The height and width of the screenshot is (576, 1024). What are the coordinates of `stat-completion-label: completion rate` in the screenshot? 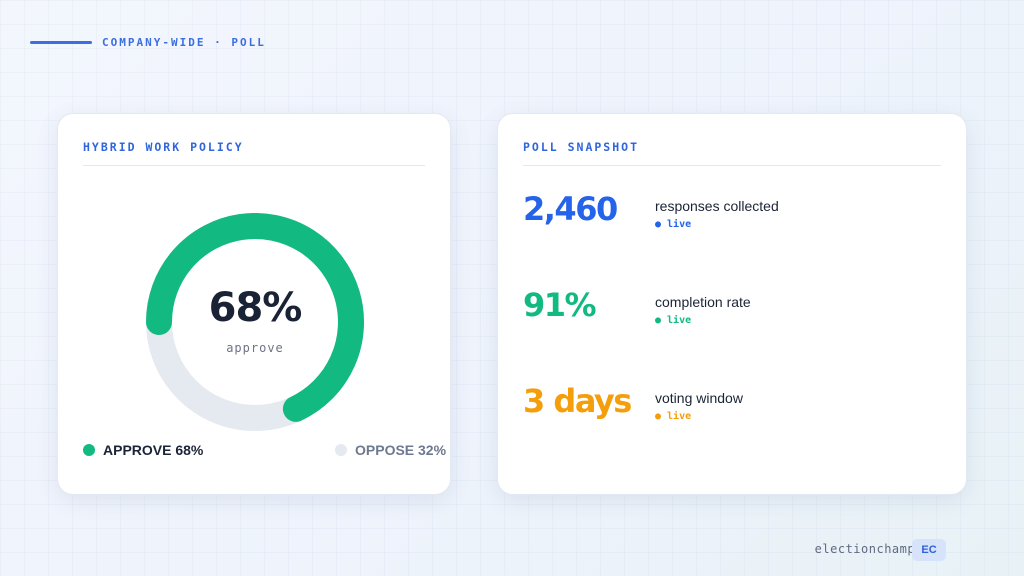 It's located at (703, 302).